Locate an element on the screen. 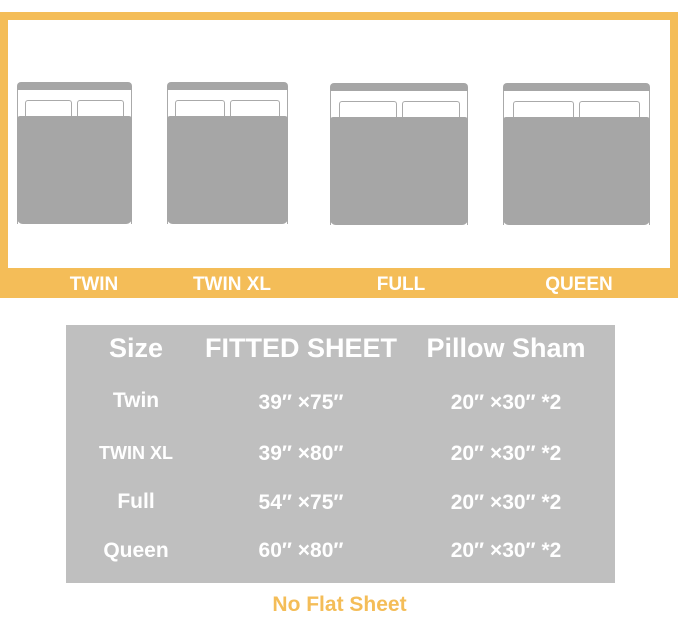 The image size is (679, 618). table-row-size: TWIN XL is located at coordinates (136, 453).